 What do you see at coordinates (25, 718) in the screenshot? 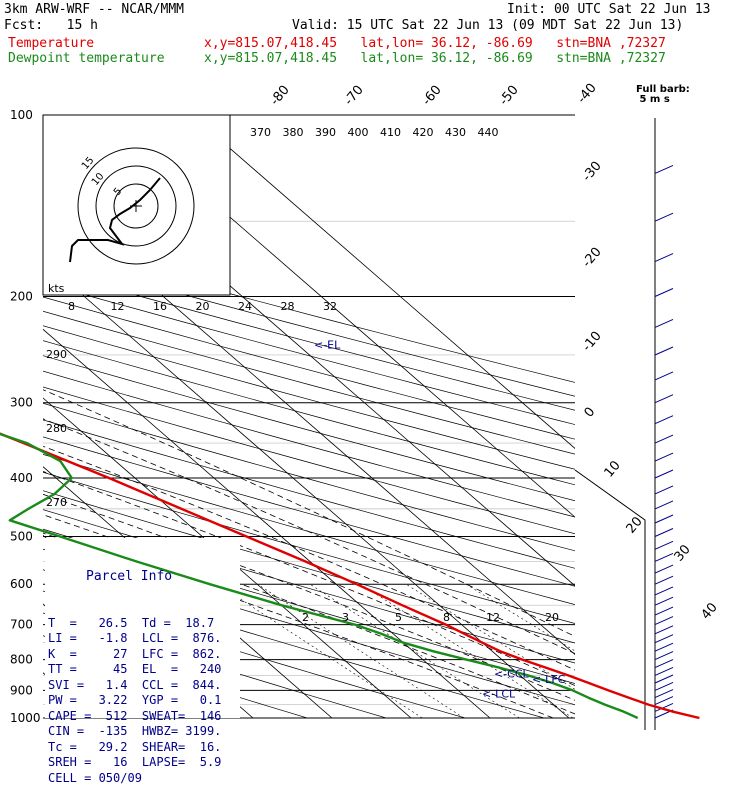
I see `pressure-tick-label: 1000` at bounding box center [25, 718].